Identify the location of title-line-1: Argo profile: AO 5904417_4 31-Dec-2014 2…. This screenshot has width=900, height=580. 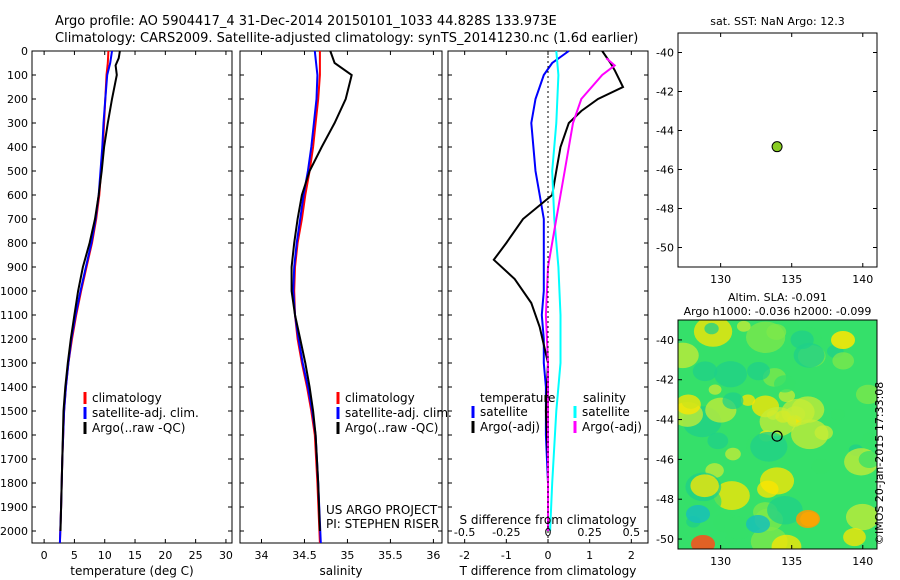
(306, 21).